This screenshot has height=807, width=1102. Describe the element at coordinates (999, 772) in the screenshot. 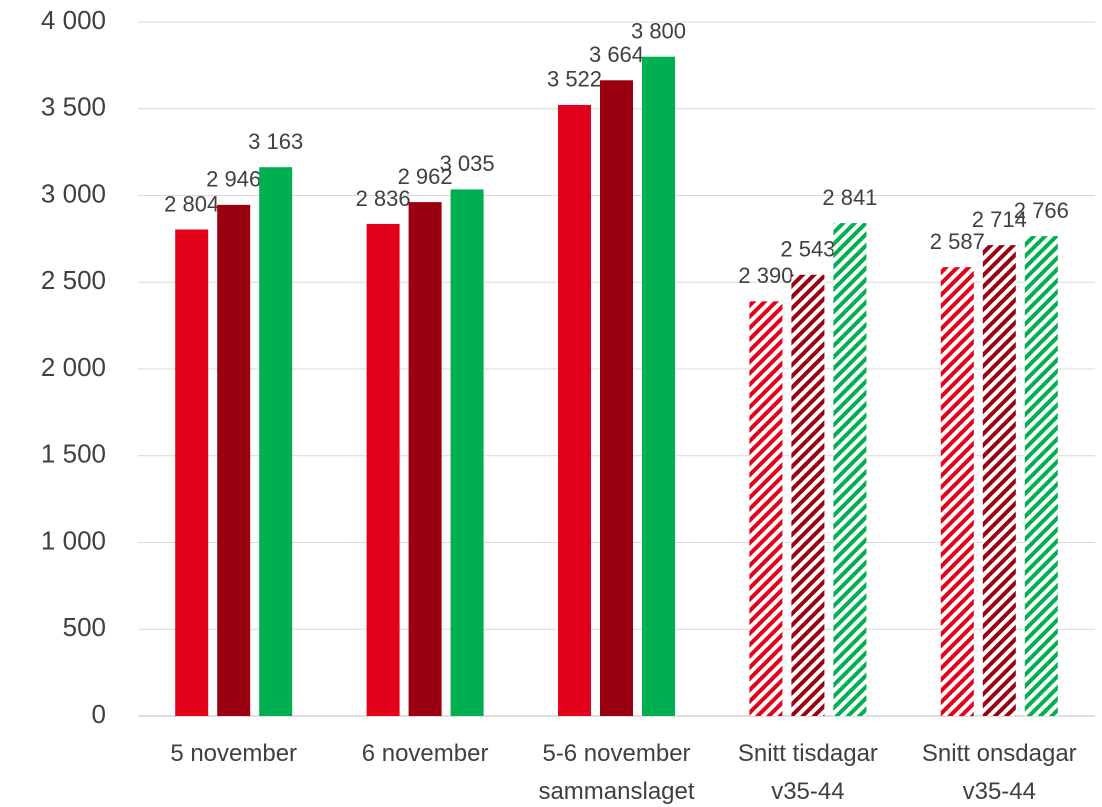

I see `x-tick-label: Snitt onsdagar v35-44` at that location.